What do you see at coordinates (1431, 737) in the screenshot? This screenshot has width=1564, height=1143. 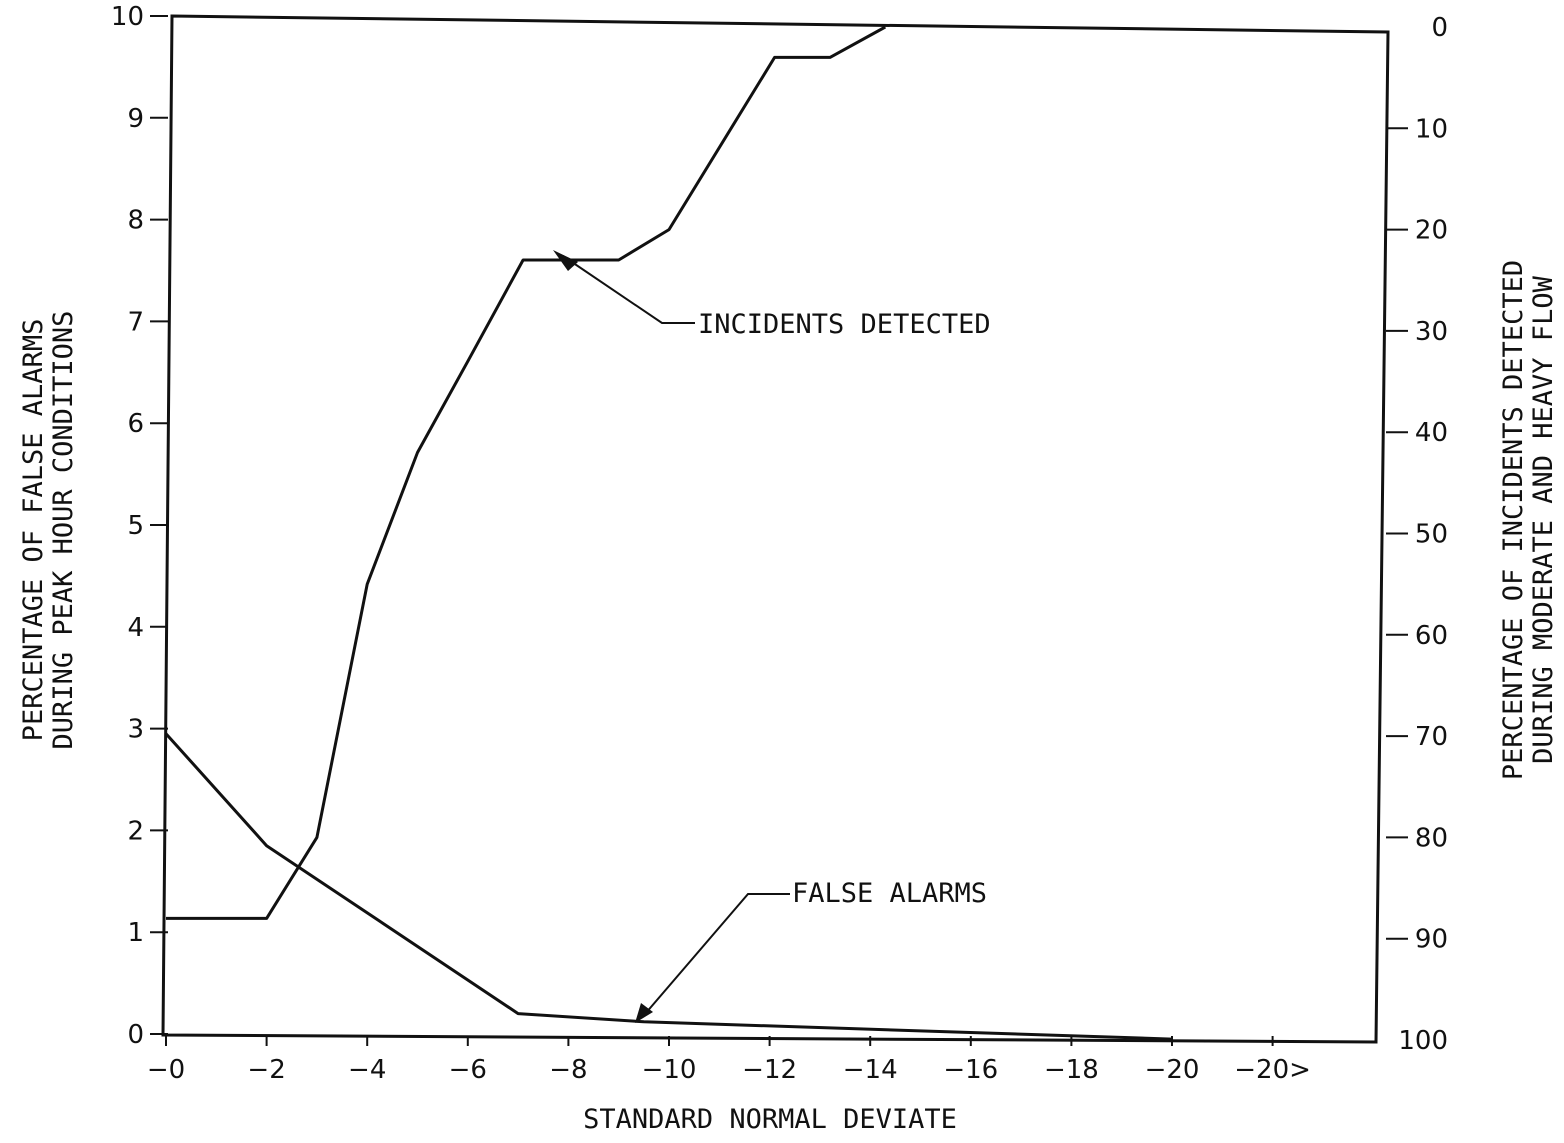 I see `right-tick-label-70: 70` at bounding box center [1431, 737].